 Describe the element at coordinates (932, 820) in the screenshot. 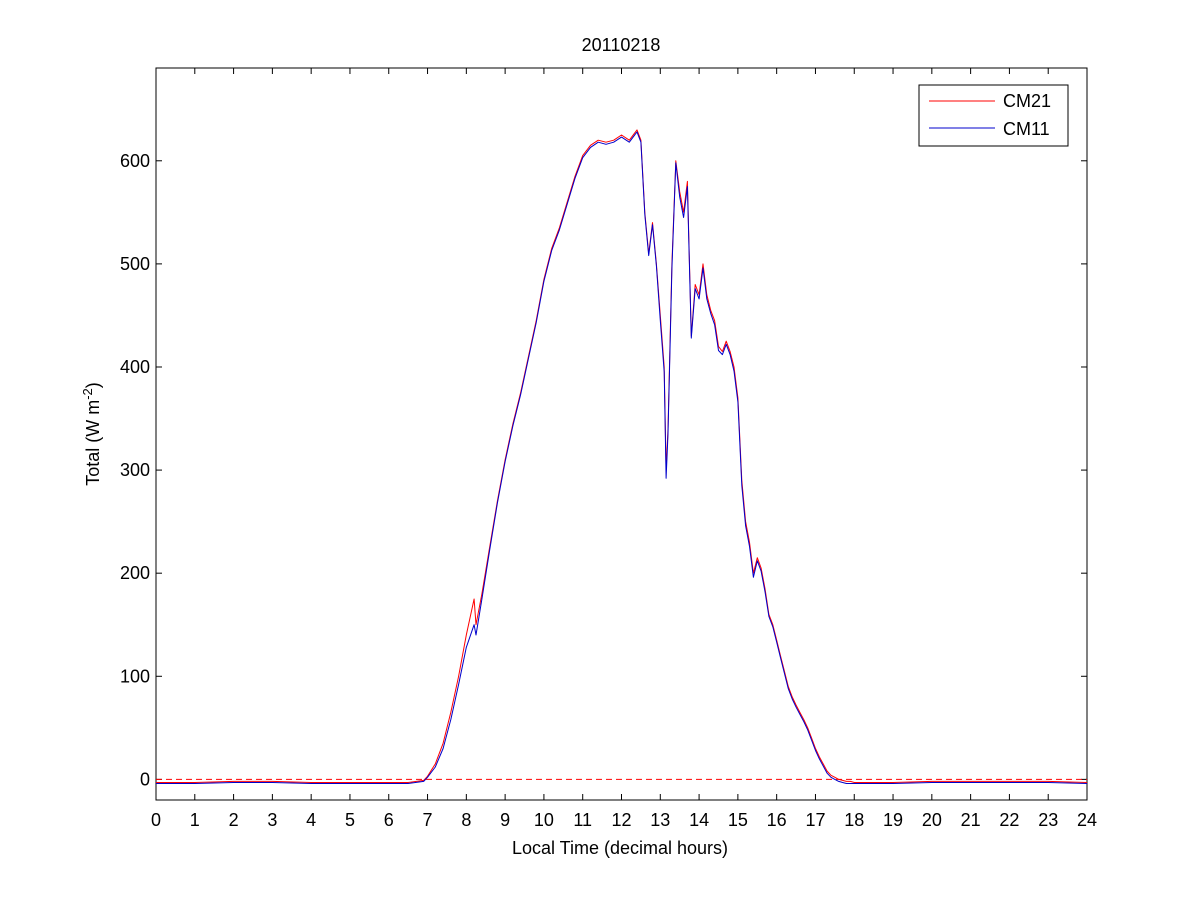

I see `x-tick-label: 20` at that location.